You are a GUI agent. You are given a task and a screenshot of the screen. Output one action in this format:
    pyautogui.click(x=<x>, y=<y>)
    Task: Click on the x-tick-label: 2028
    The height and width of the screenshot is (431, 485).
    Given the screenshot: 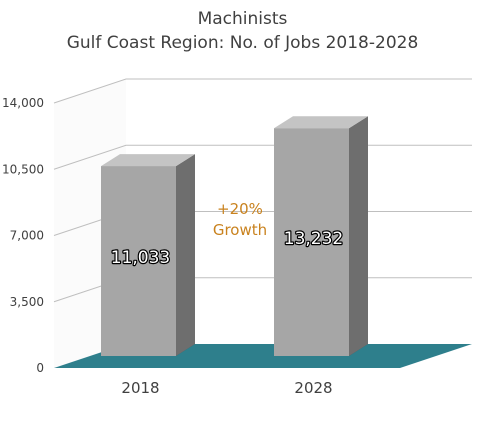 What is the action you would take?
    pyautogui.click(x=313, y=388)
    